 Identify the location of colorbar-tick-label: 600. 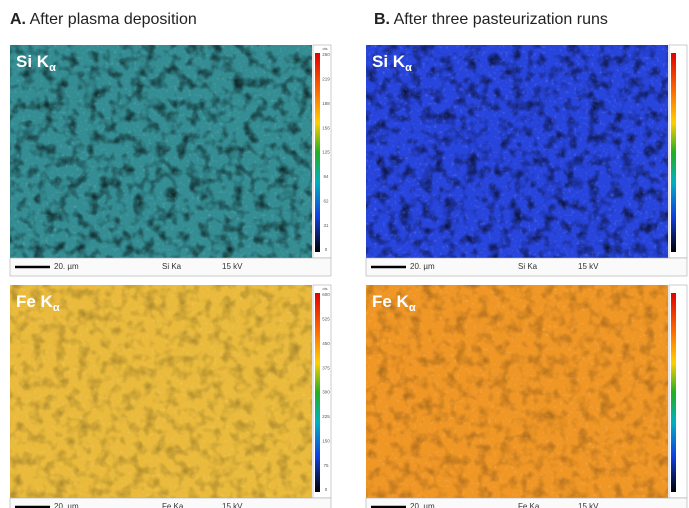
(326, 294).